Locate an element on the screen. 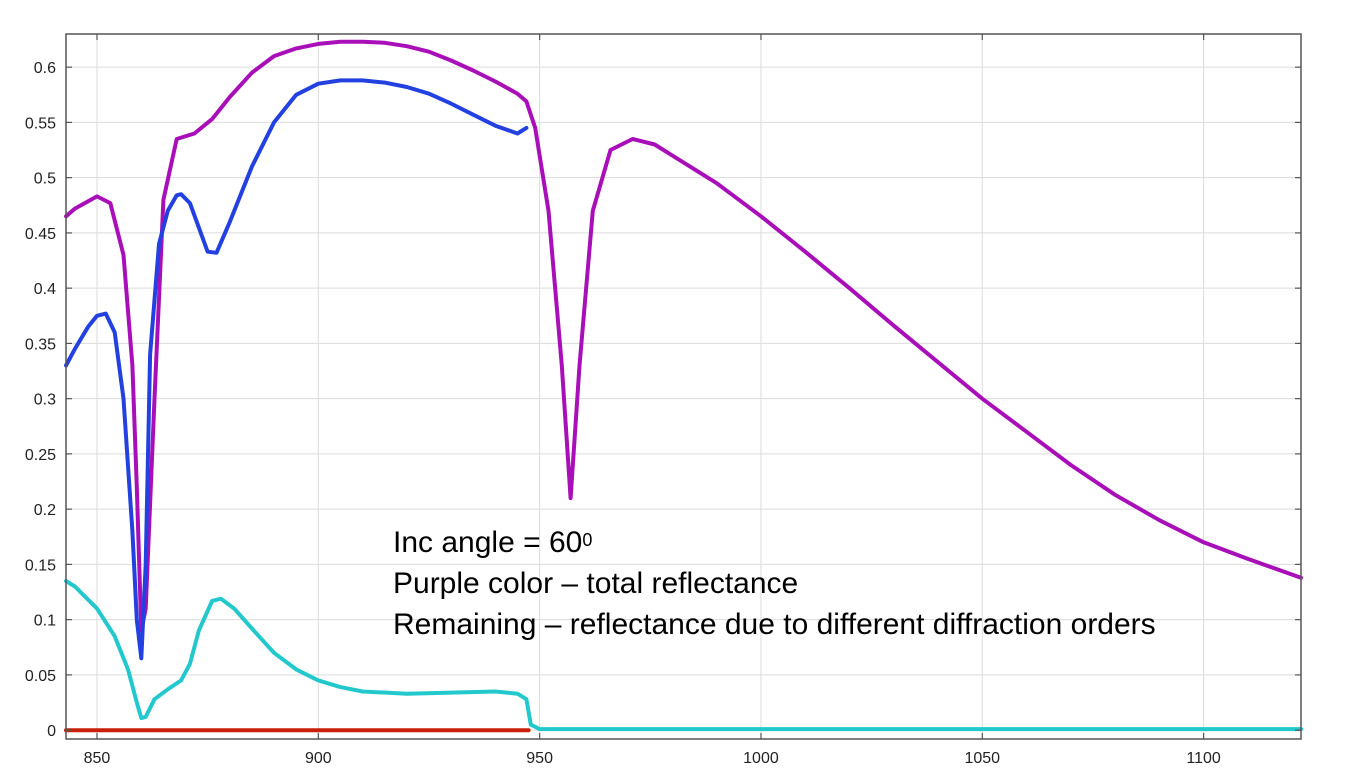  y-tick-label: 0.15 is located at coordinates (40, 565).